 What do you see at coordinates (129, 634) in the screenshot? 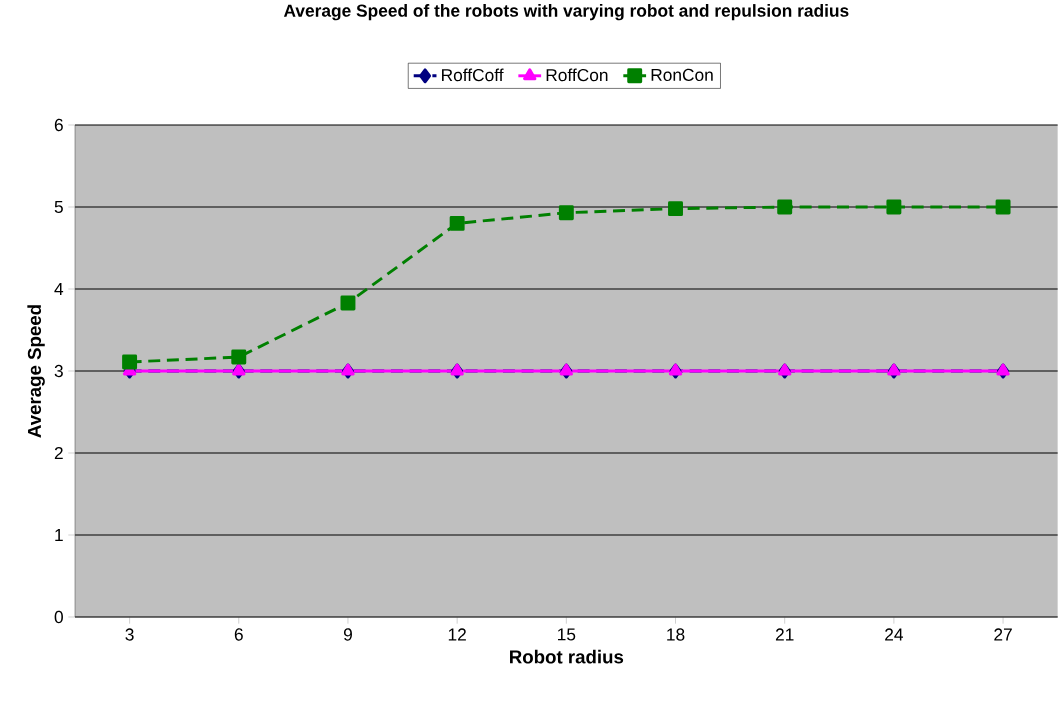
I see `x-tick-label: 3` at bounding box center [129, 634].